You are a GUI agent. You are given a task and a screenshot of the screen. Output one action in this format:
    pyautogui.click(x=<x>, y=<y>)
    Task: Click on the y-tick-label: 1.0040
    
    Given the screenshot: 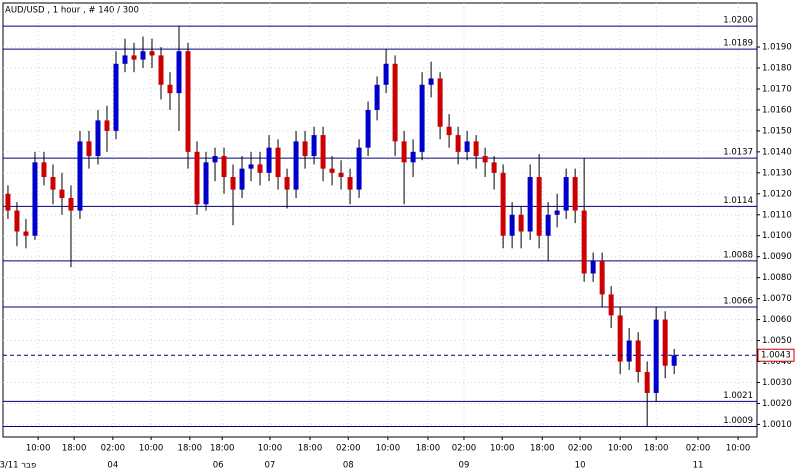 What is the action you would take?
    pyautogui.click(x=777, y=362)
    